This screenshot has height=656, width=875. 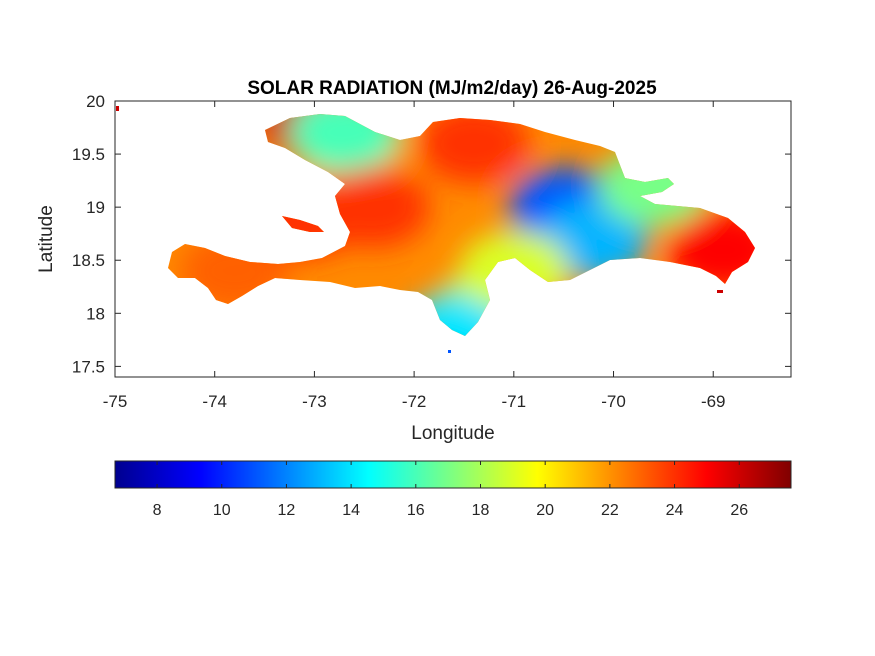 I want to click on x-tick-label: -73, so click(x=314, y=401).